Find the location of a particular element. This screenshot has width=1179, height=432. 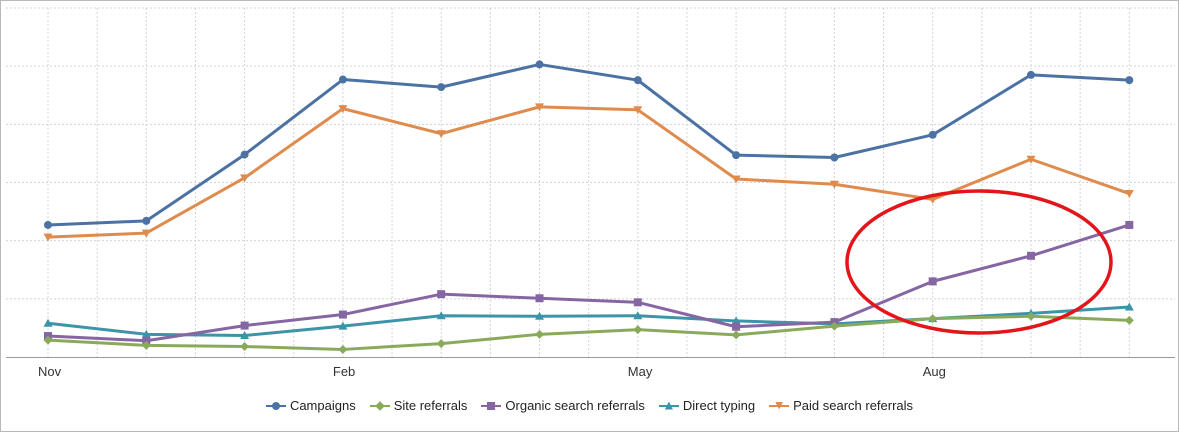

series-site-referrals is located at coordinates (588, 332).